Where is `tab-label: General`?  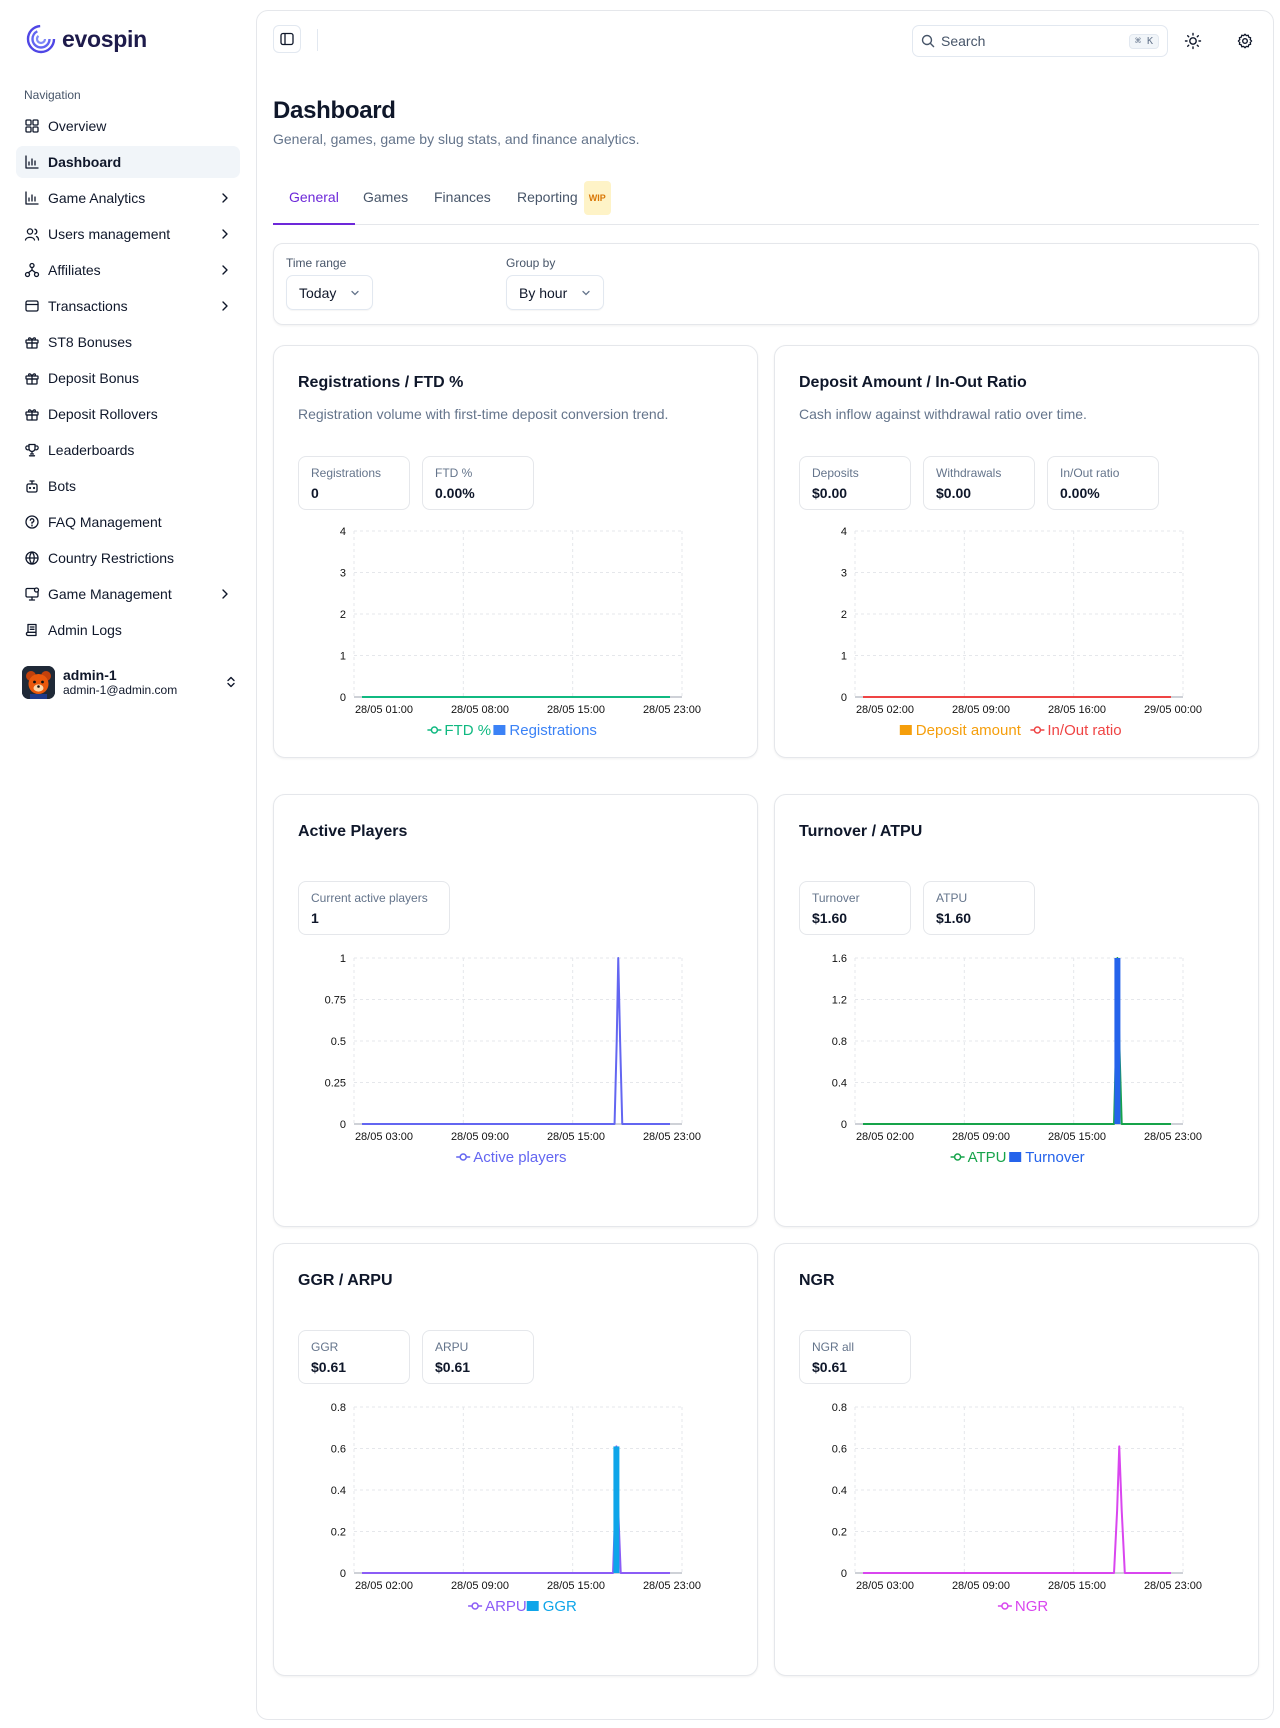 tab-label: General is located at coordinates (314, 197).